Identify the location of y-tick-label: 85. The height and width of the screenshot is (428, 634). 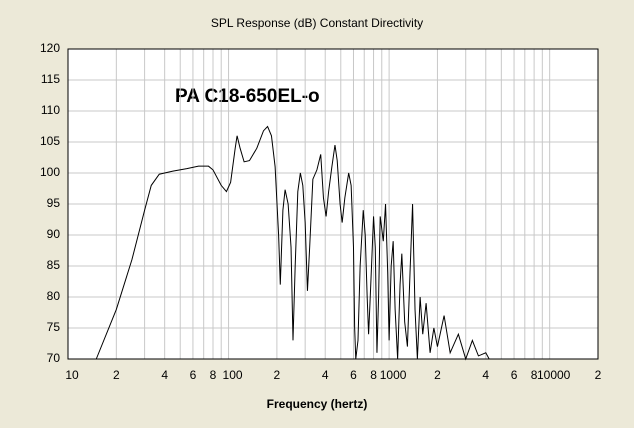
(54, 265).